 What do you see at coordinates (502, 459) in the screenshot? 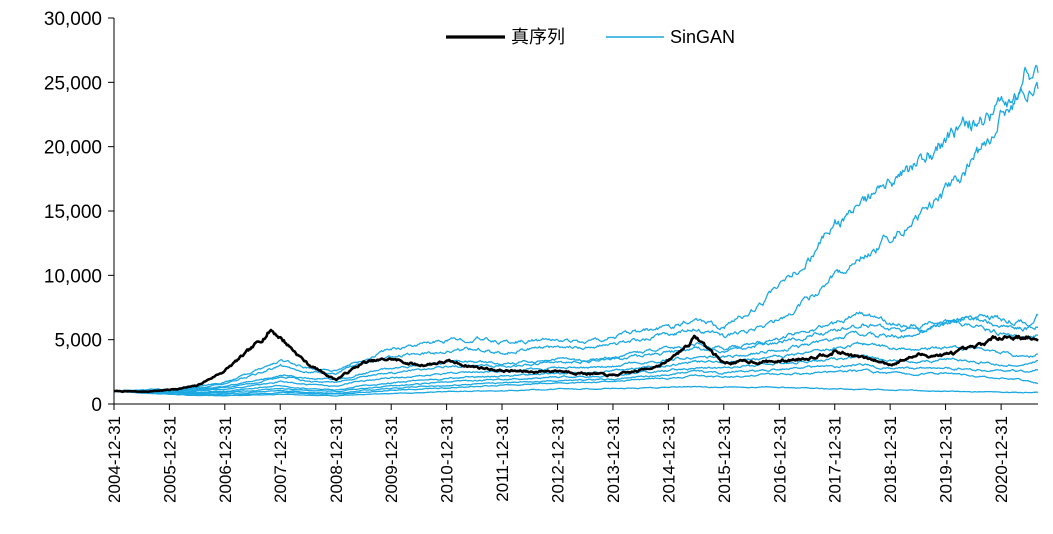
I see `x-tick-label: 2011-12-31` at bounding box center [502, 459].